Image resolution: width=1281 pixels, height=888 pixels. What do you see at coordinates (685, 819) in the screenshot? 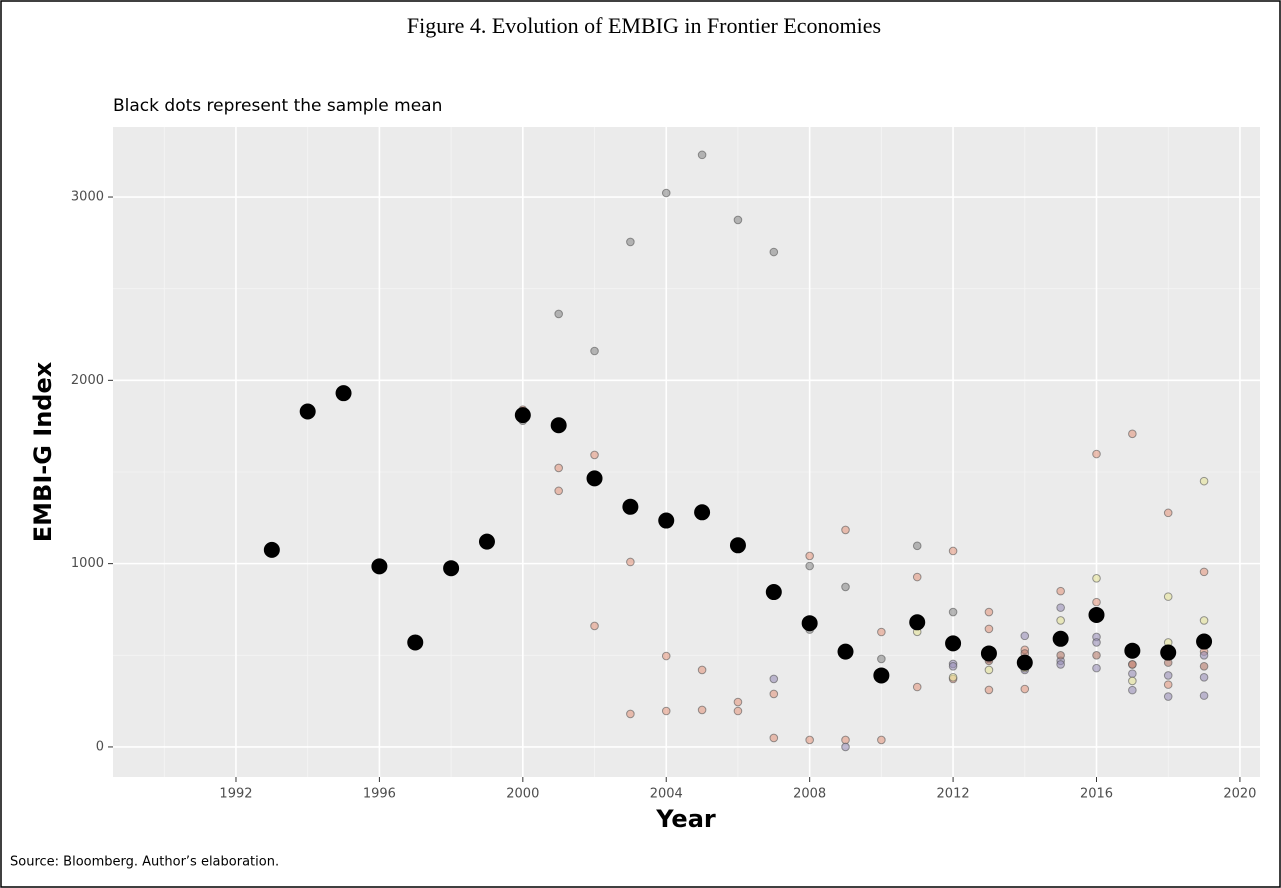
I see `x-axis-title: Year` at bounding box center [685, 819].